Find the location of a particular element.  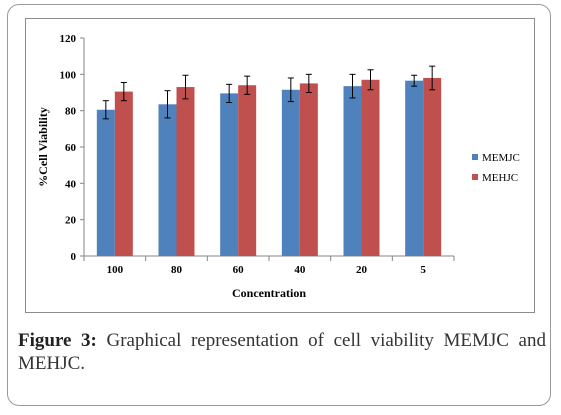

error-bars is located at coordinates (269, 92).